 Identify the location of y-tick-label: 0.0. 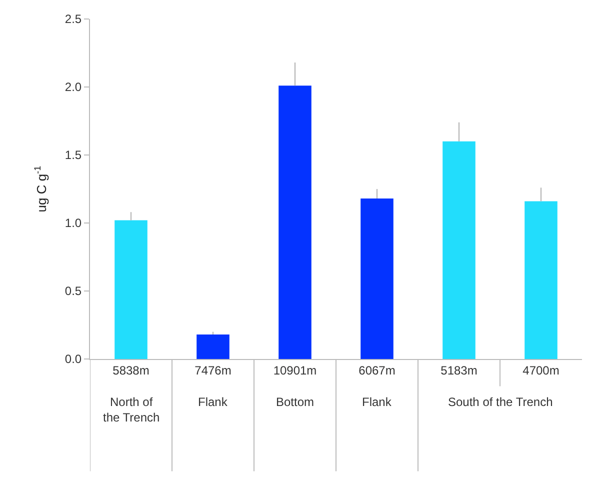
(73, 359).